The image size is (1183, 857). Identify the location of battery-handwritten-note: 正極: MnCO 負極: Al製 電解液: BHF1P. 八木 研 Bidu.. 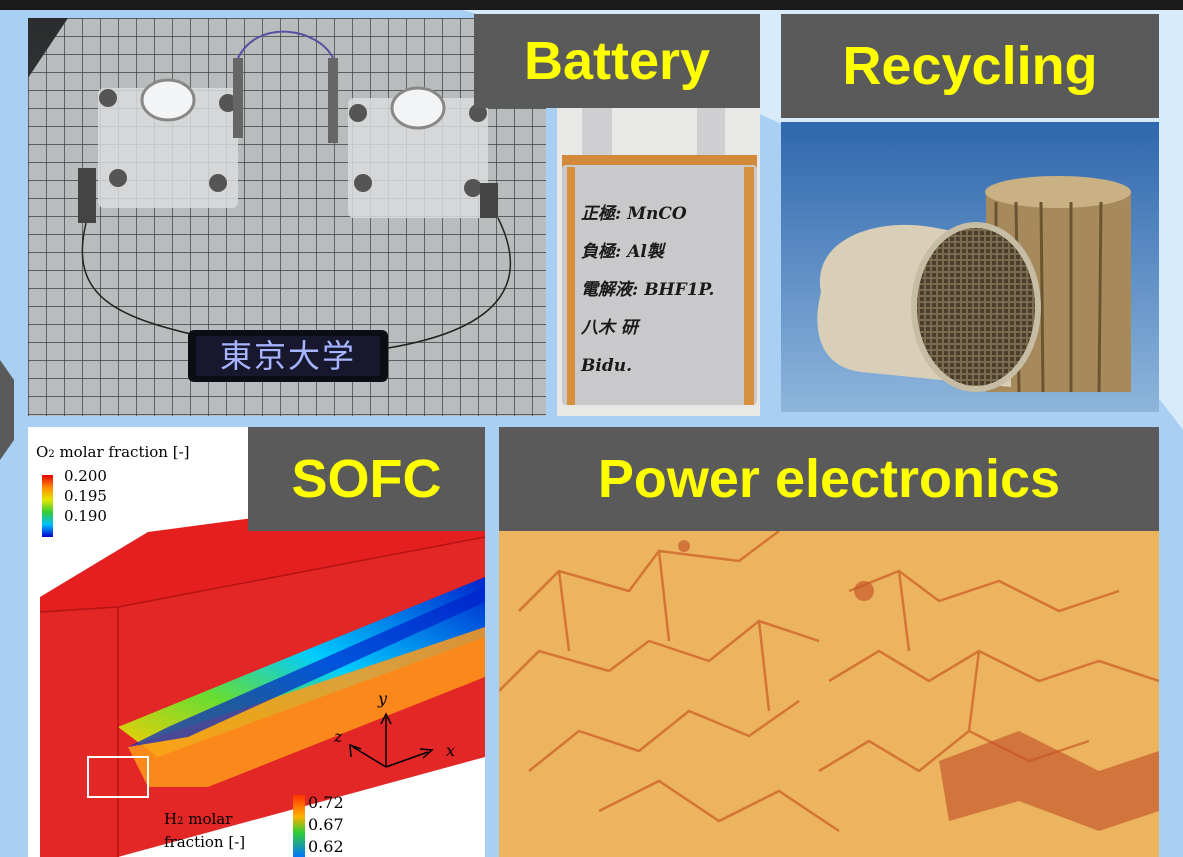
(666, 290).